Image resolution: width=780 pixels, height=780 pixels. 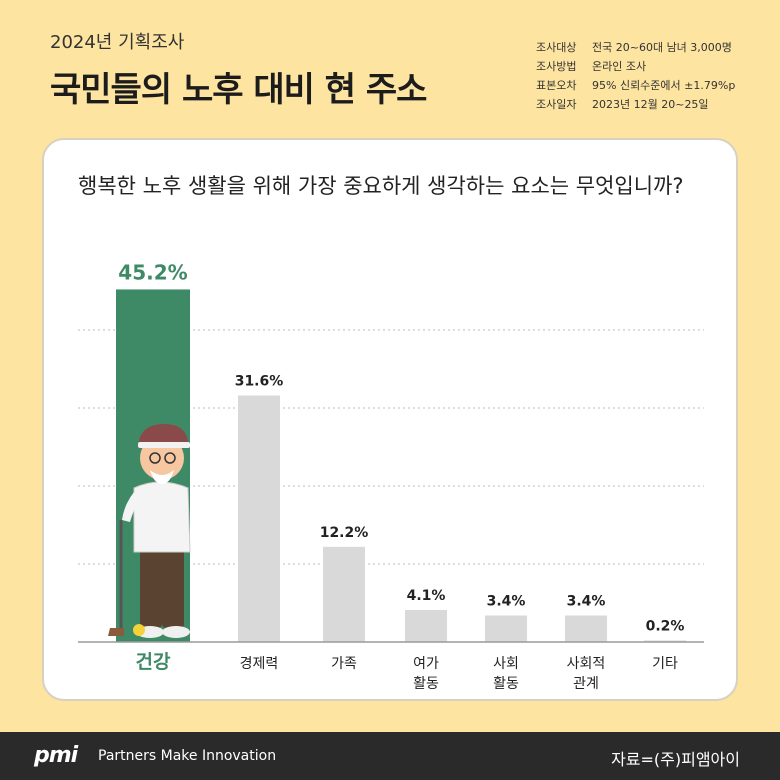 I want to click on survey-info-value: 2023년 12월 20~25일, so click(x=650, y=104).